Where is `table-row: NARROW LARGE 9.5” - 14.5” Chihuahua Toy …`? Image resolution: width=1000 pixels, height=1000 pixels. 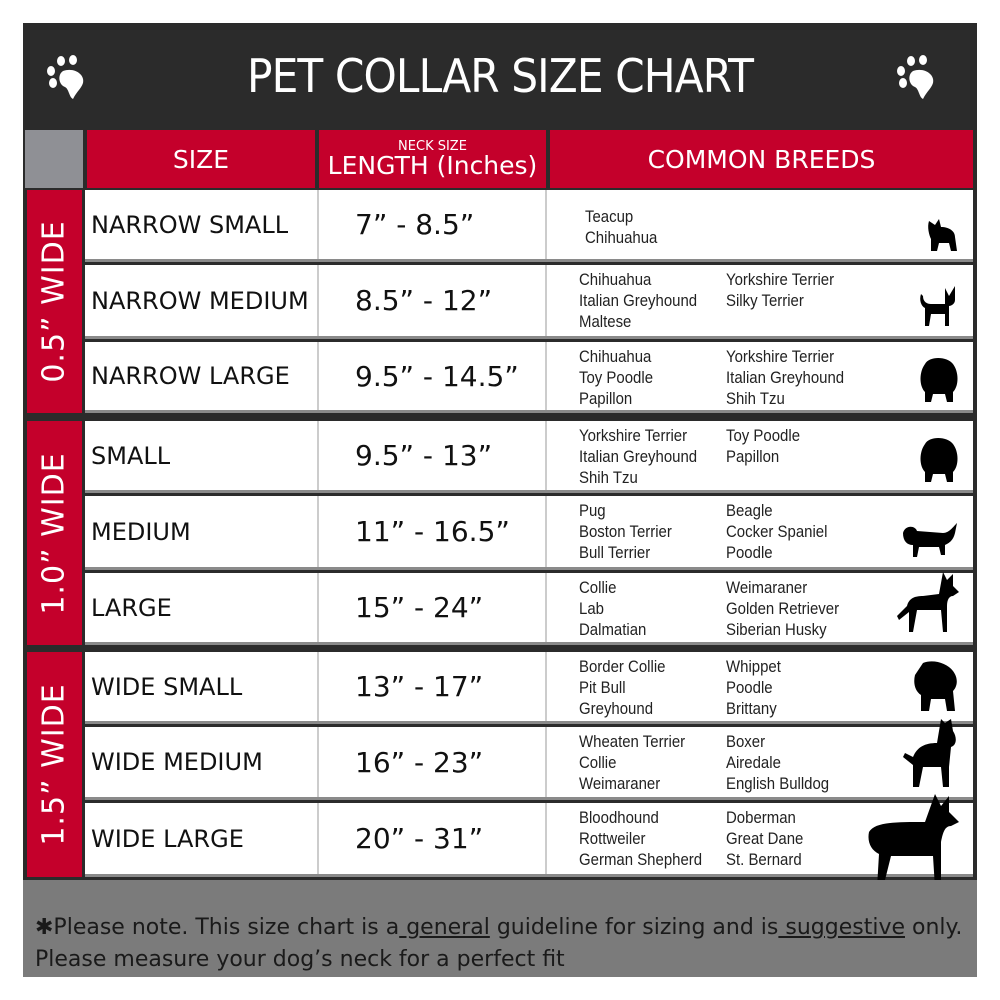
table-row: NARROW LARGE 9.5” - 14.5” Chihuahua Toy … is located at coordinates (529, 377).